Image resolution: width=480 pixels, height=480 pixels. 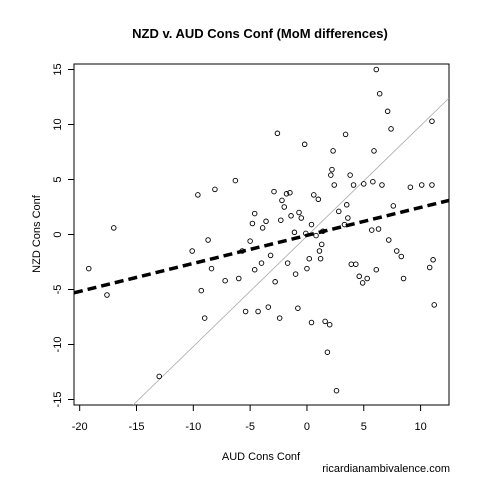 I want to click on x-tick-label: 5, so click(x=364, y=427).